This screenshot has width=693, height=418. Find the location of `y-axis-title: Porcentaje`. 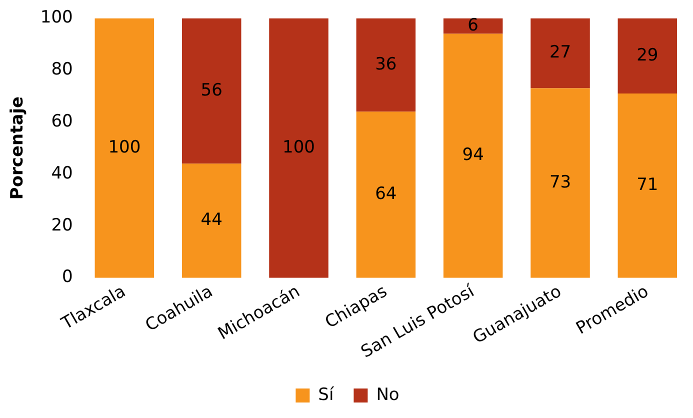

y-axis-title: Porcentaje is located at coordinates (18, 148).